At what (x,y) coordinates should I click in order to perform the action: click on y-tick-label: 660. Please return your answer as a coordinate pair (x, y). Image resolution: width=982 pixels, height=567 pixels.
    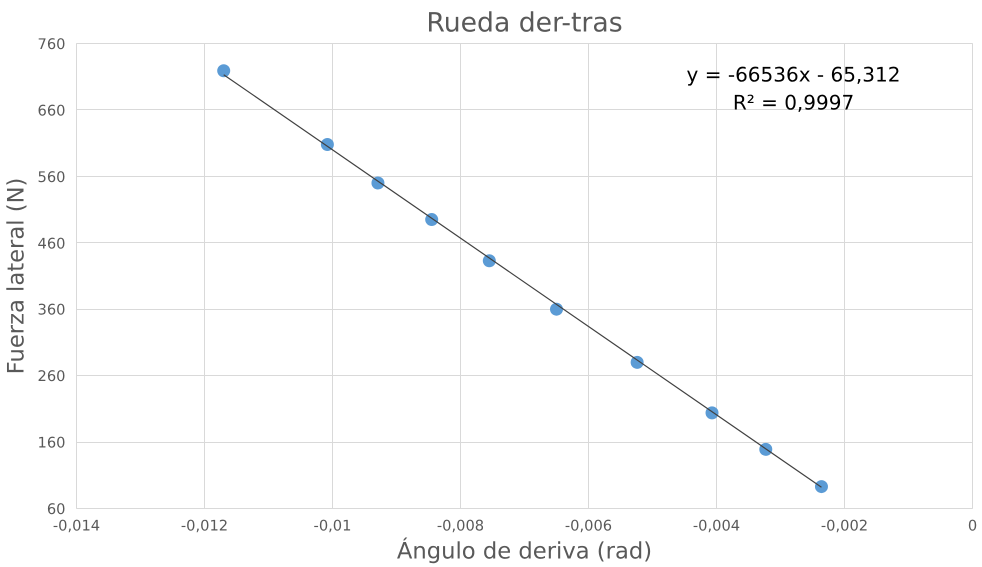
    Looking at the image, I should click on (52, 111).